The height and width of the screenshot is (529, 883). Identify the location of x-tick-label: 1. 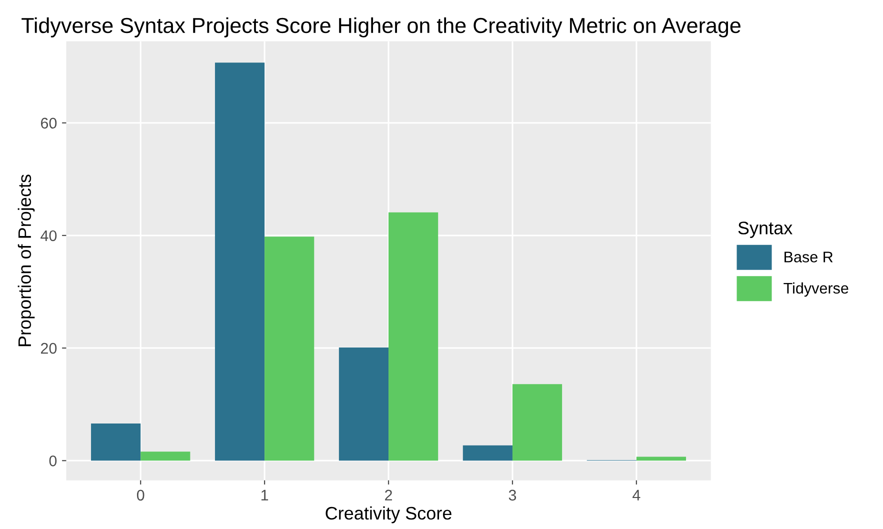
(264, 495).